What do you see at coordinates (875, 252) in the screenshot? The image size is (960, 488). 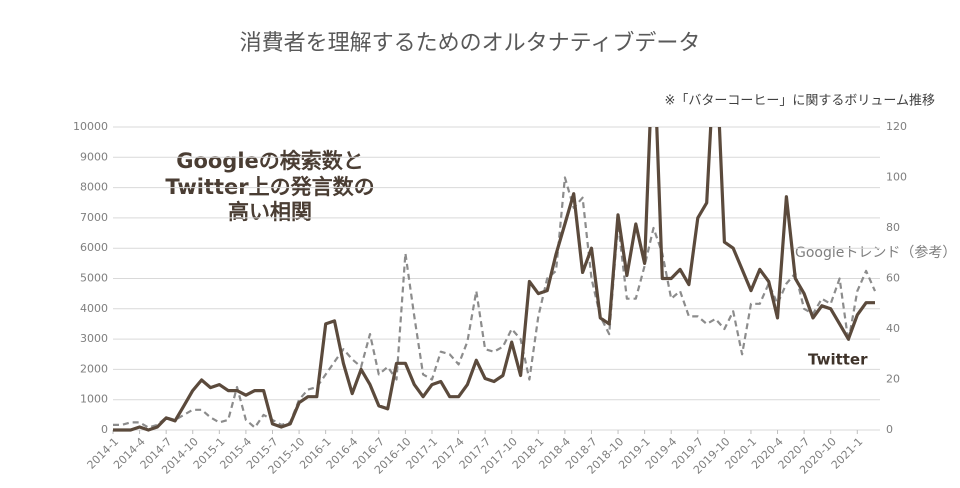 I see `legend-label: Googleトレンド（参考）` at bounding box center [875, 252].